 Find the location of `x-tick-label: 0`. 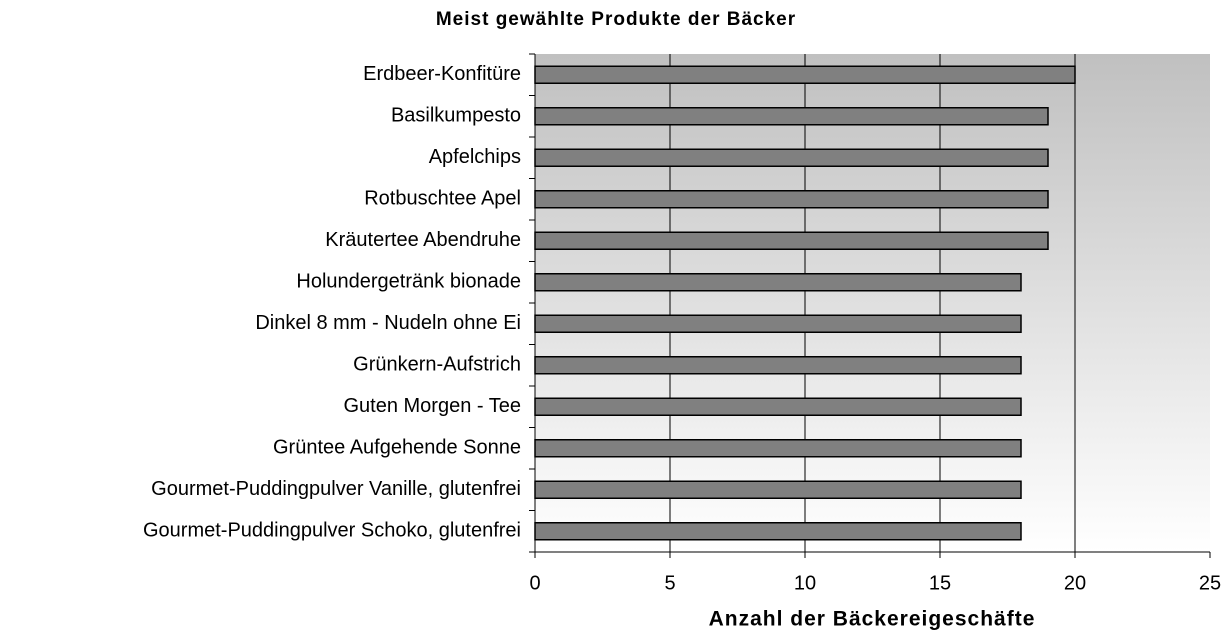

x-tick-label: 0 is located at coordinates (534, 583).